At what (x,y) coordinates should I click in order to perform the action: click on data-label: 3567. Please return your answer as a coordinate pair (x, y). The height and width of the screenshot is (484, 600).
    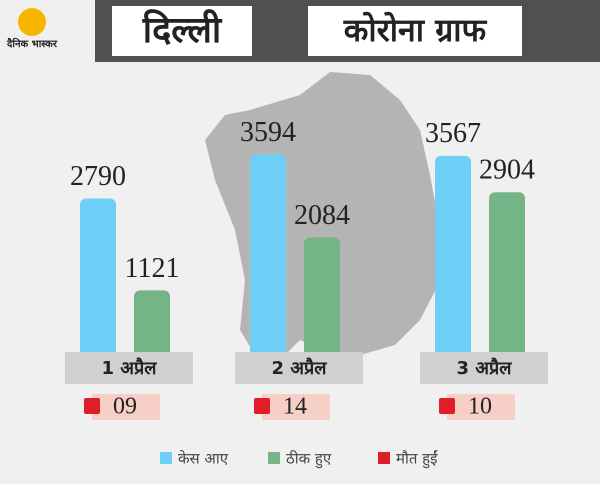
    Looking at the image, I should click on (453, 133).